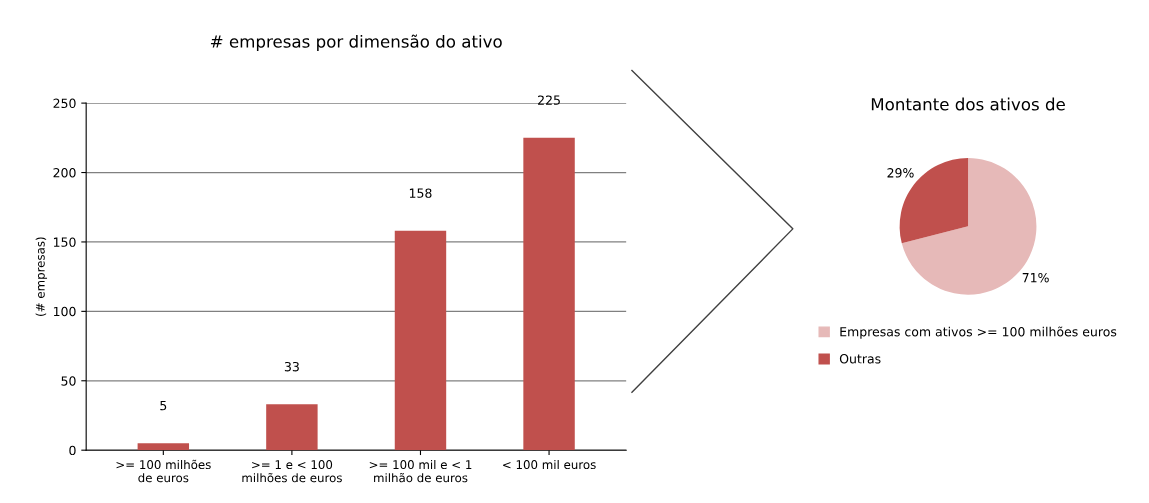 Image resolution: width=1149 pixels, height=503 pixels. Describe the element at coordinates (291, 366) in the screenshot. I see `data-label: 33` at that location.